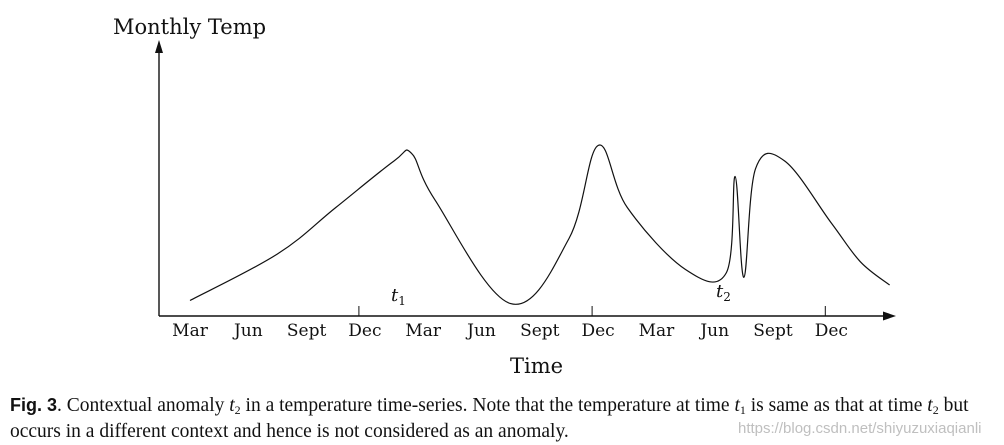  I want to click on caption-text-3: is same as that at time, so click(836, 405).